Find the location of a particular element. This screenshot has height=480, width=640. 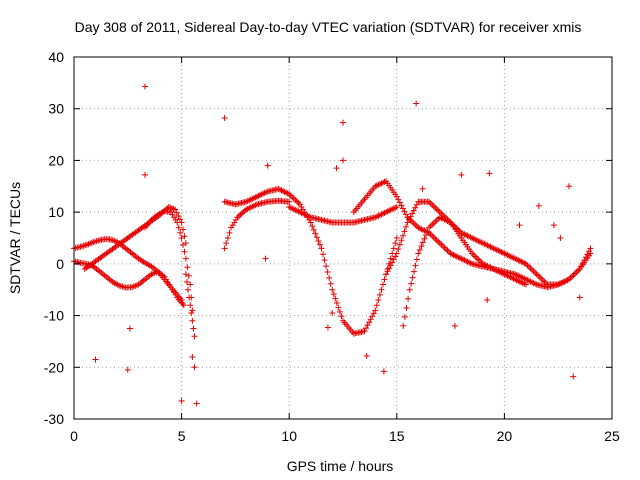

x-tick-label: 15 is located at coordinates (397, 436).